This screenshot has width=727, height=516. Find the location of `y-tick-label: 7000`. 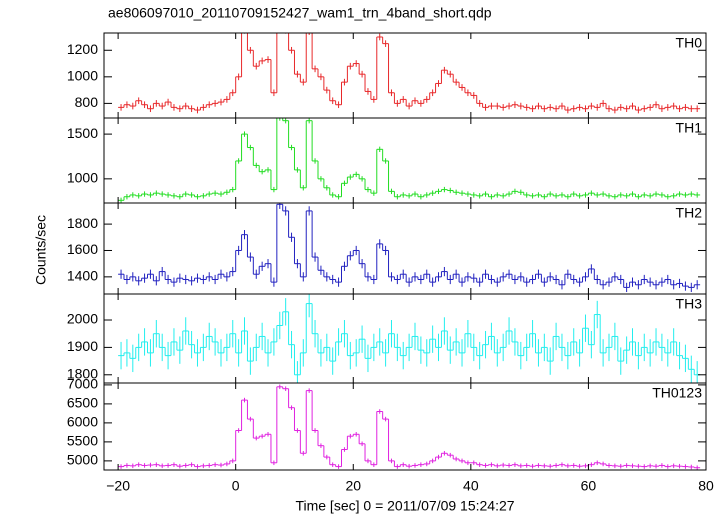

y-tick-label: 7000 is located at coordinates (82, 384).